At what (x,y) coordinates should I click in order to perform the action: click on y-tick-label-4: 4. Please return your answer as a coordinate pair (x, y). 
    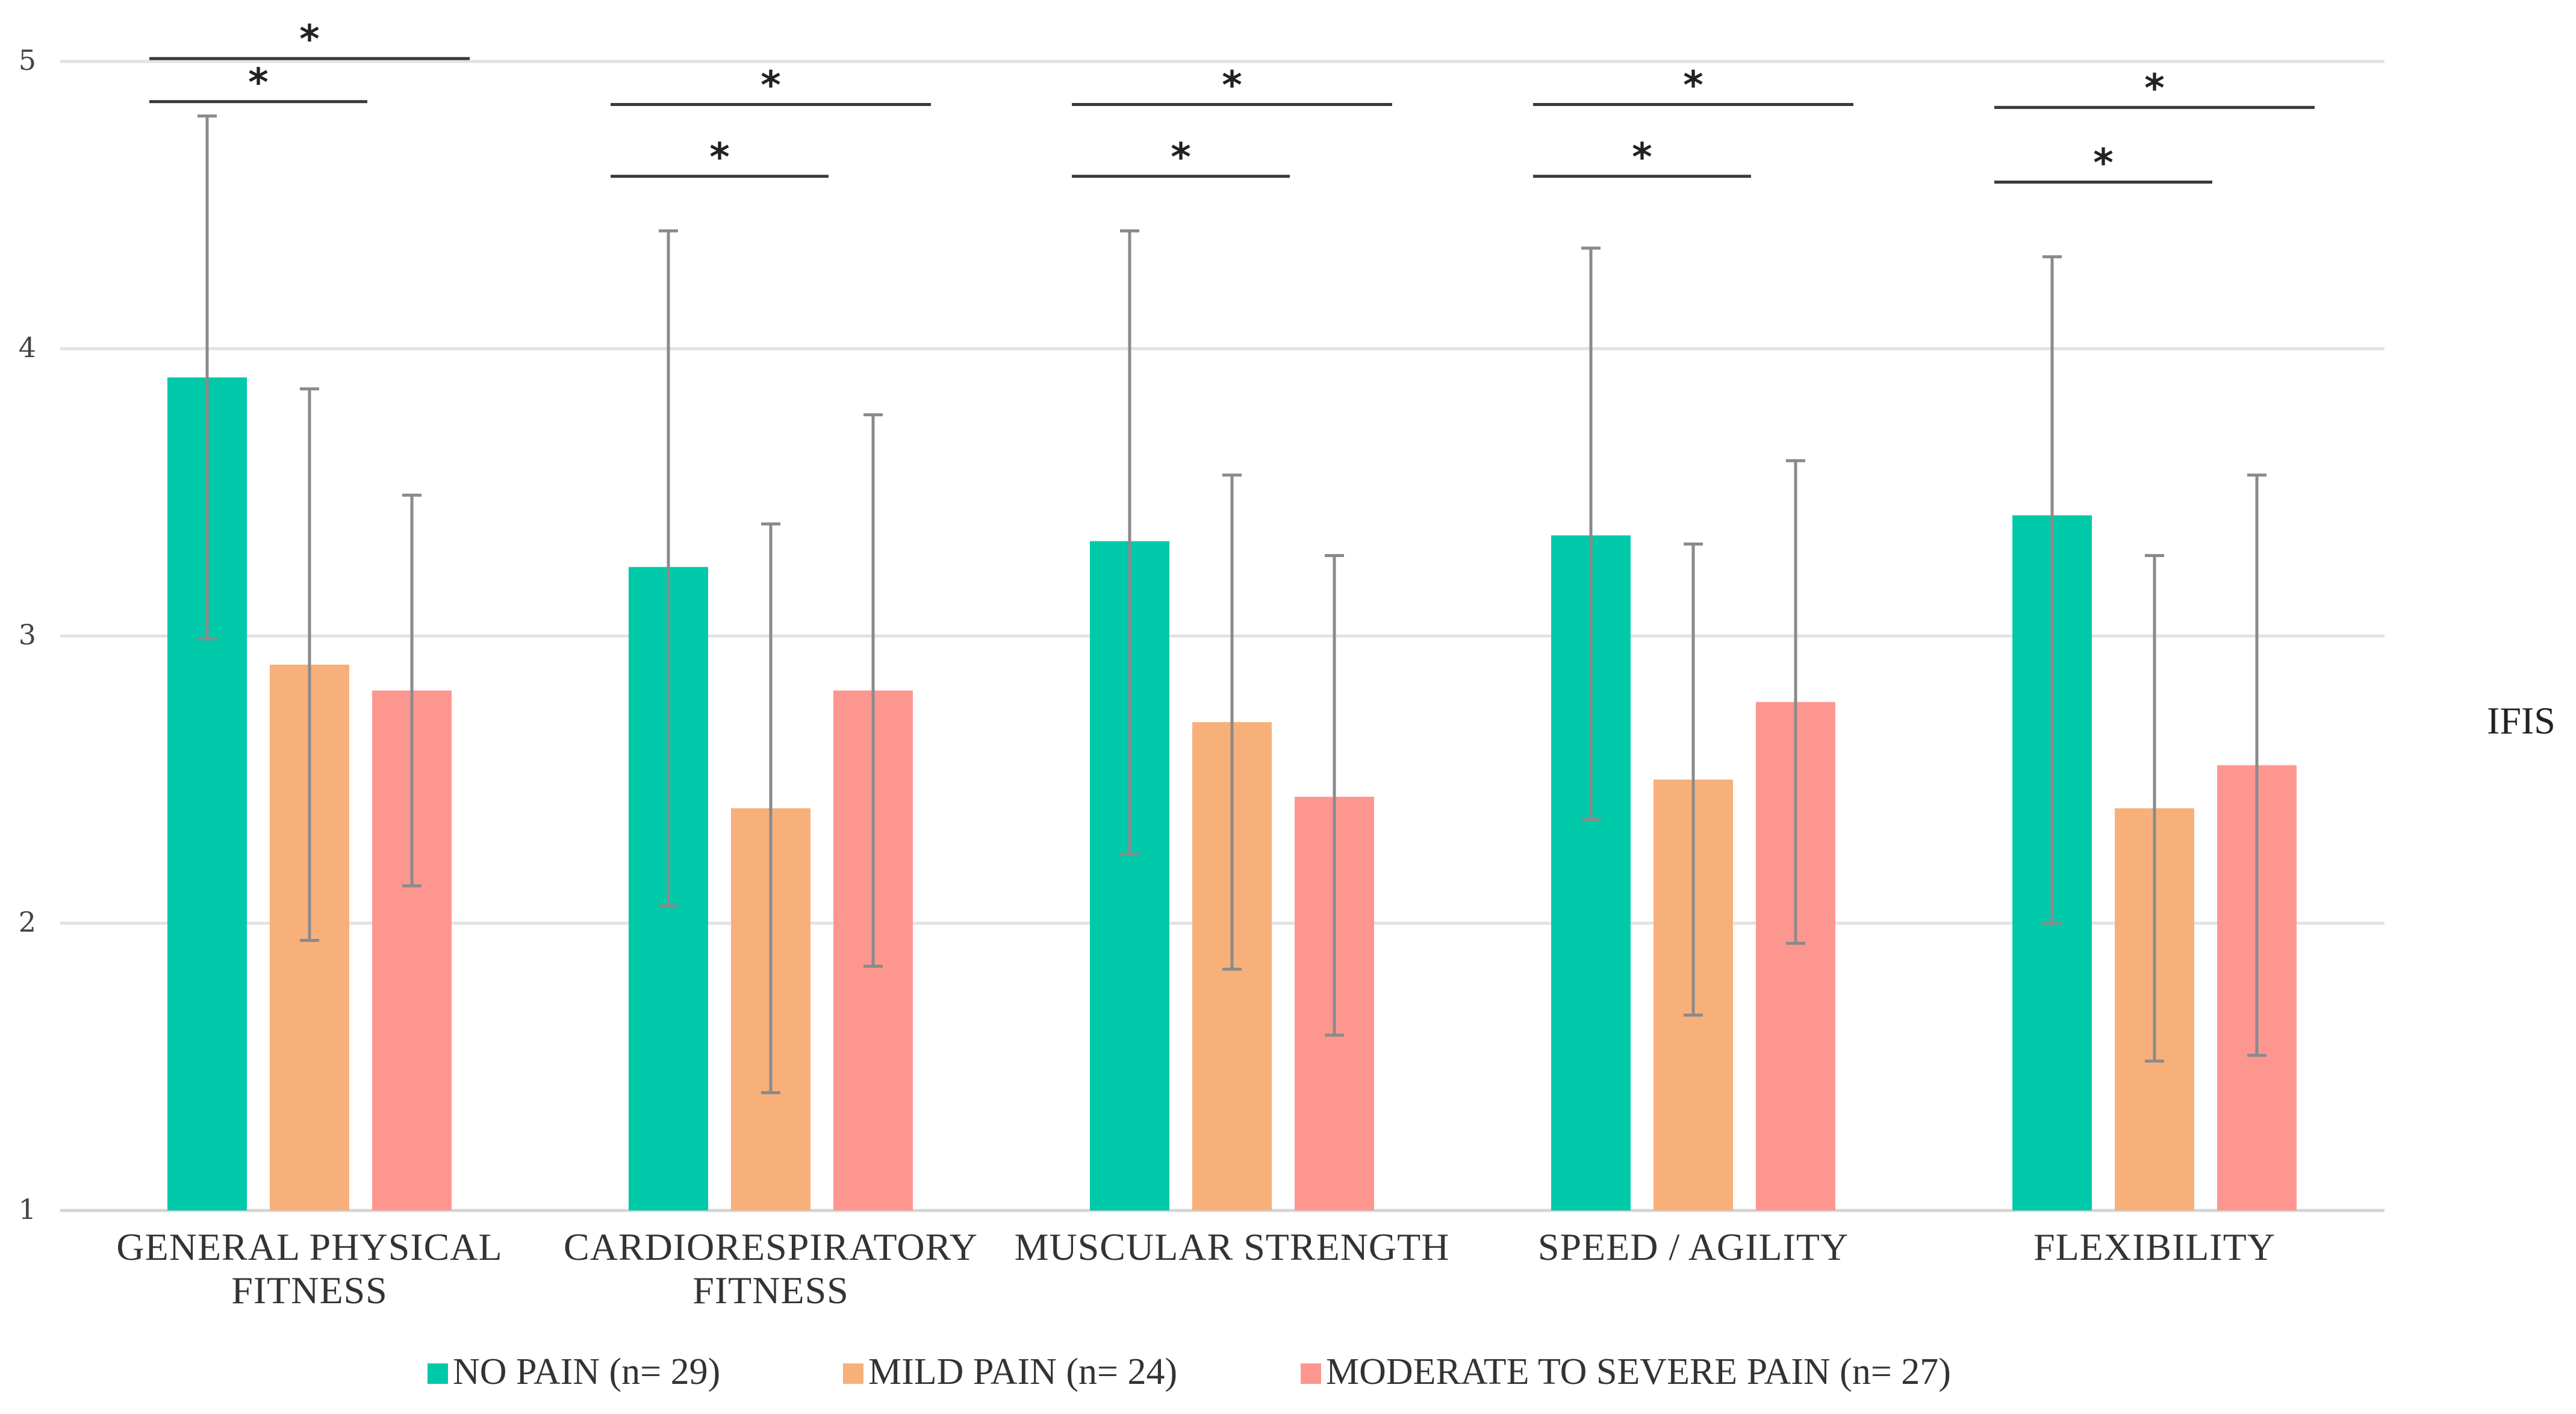
    Looking at the image, I should click on (28, 347).